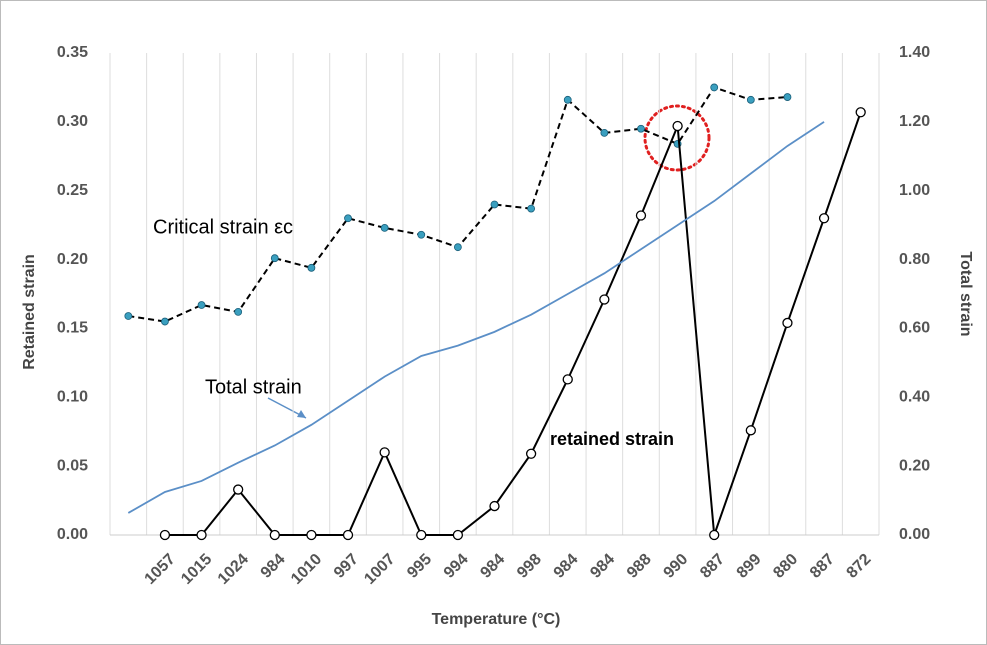  Describe the element at coordinates (72, 190) in the screenshot. I see `y-tick-label: 0.25` at that location.